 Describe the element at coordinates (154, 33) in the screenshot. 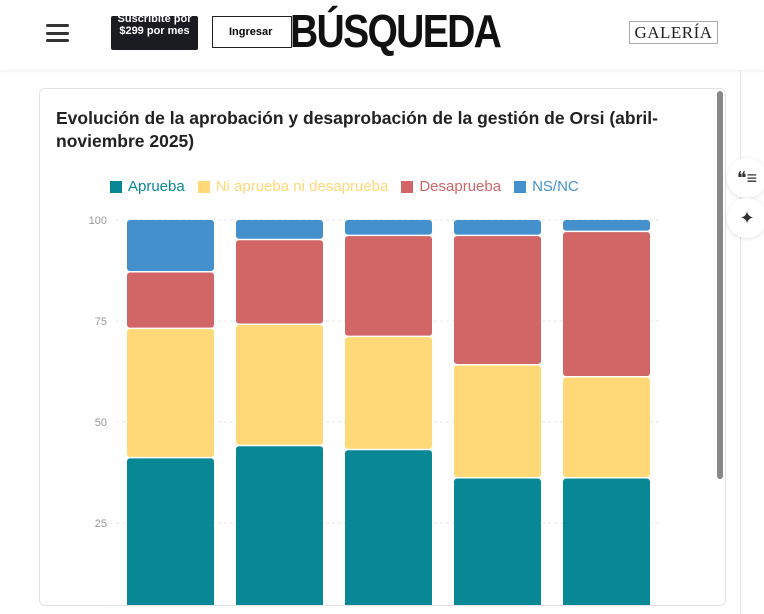

I see `subscribe-button: Suscribite por $299 por mes` at that location.